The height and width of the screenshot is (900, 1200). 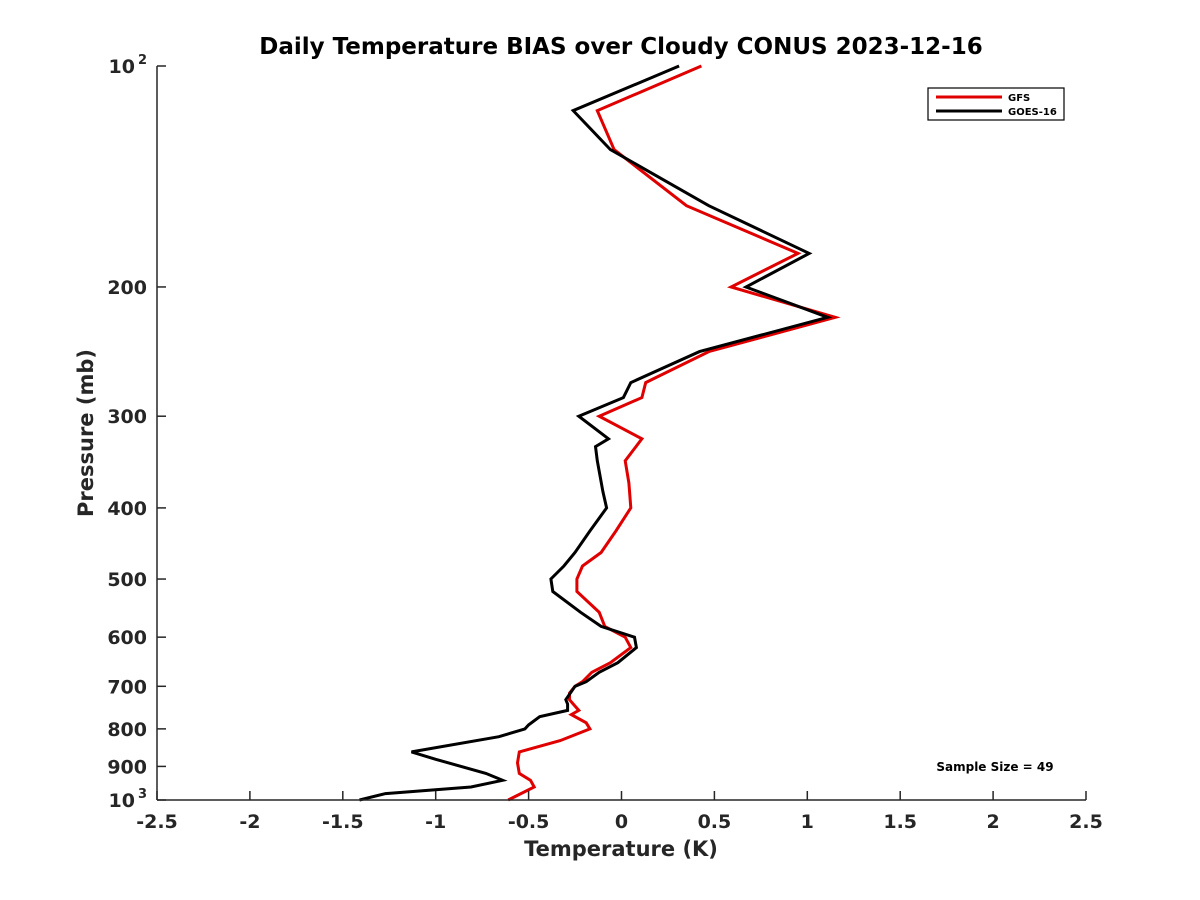 I want to click on legend: GFS GOES-16, so click(x=996, y=104).